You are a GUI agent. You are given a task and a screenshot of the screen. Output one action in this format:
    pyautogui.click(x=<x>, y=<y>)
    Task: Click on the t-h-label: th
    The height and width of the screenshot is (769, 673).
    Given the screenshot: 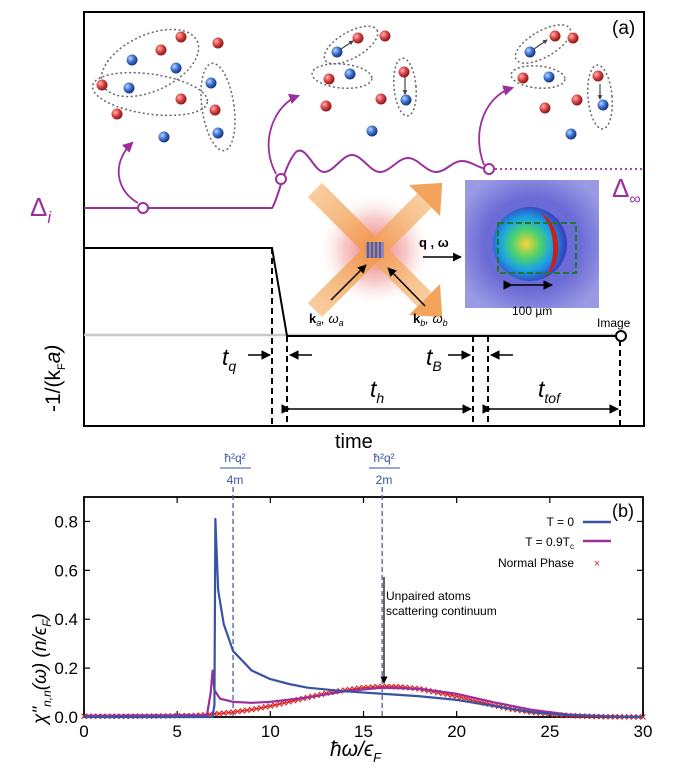 What is the action you would take?
    pyautogui.click(x=377, y=391)
    